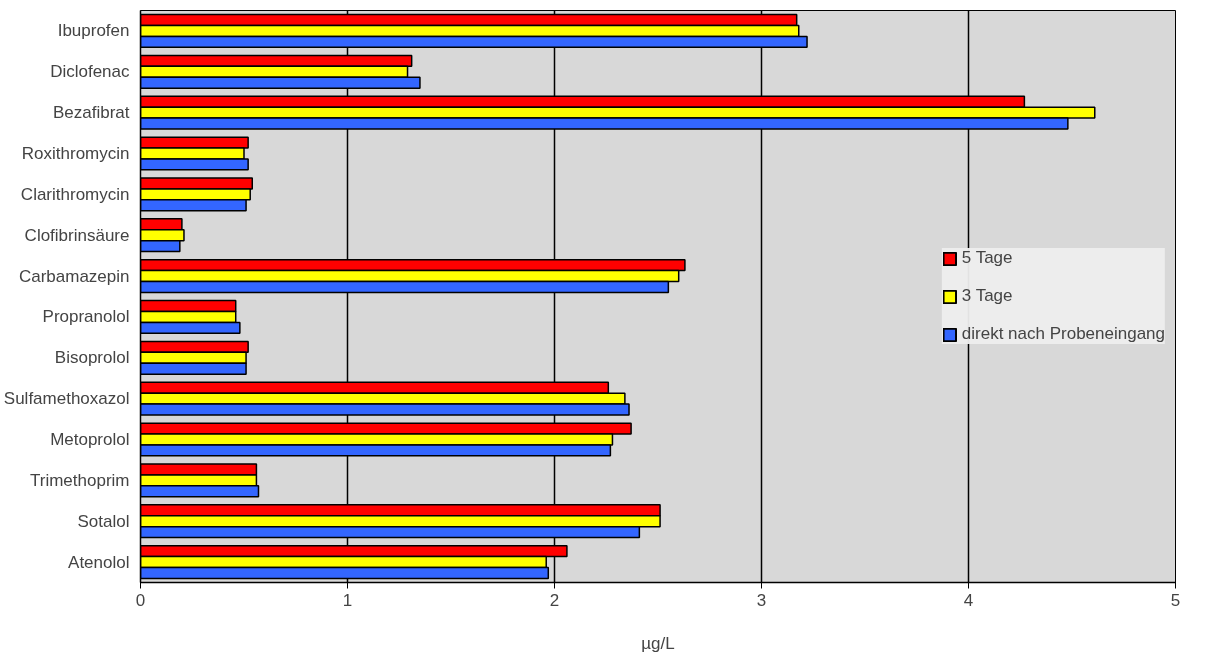 The height and width of the screenshot is (668, 1214). Describe the element at coordinates (658, 643) in the screenshot. I see `x-axis-title: µg/L` at that location.